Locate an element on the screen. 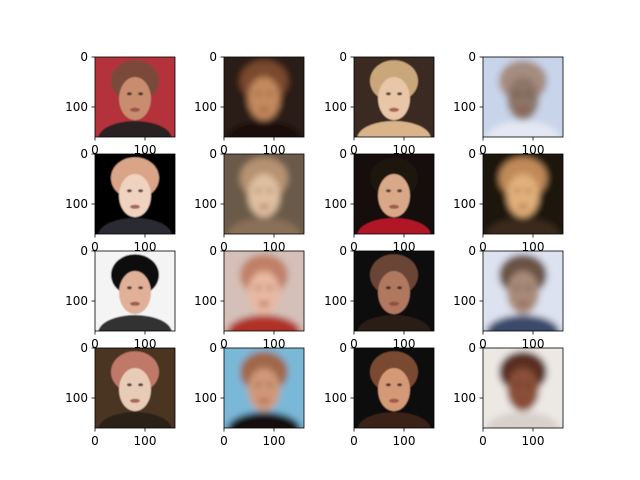 This screenshot has width=640, height=480. subplot-1-3: 0 100 0 100 is located at coordinates (508, 200).